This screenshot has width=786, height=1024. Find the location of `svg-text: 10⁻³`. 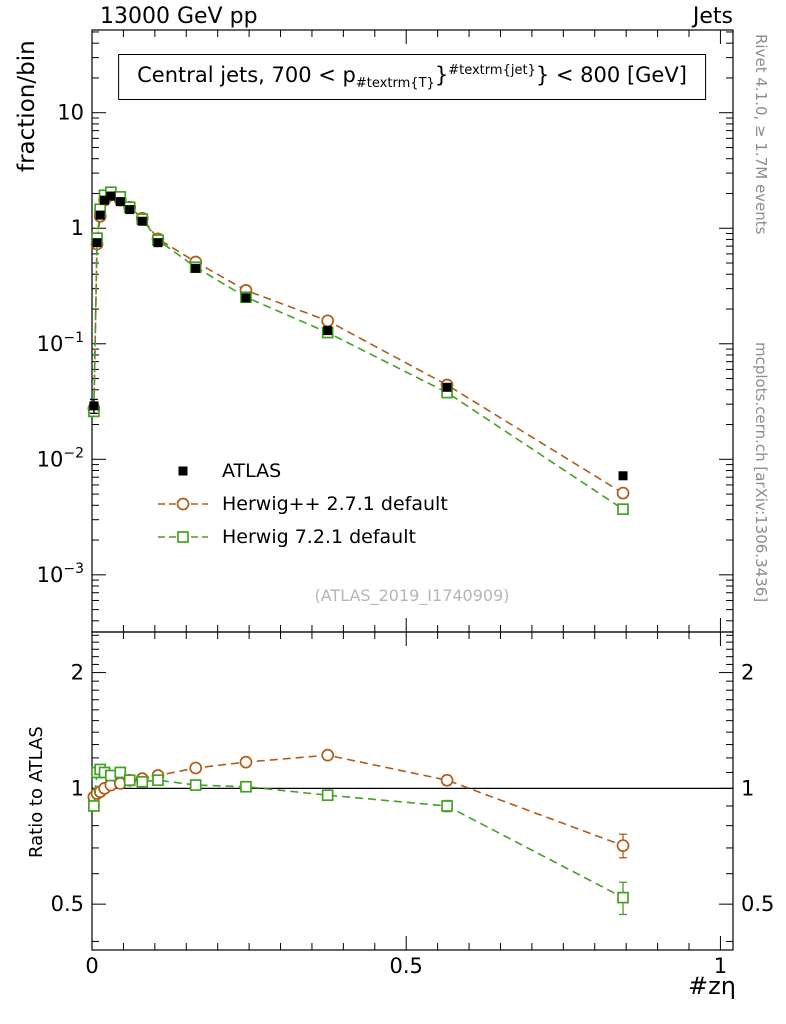

svg-text: 10⁻³ is located at coordinates (60, 574).